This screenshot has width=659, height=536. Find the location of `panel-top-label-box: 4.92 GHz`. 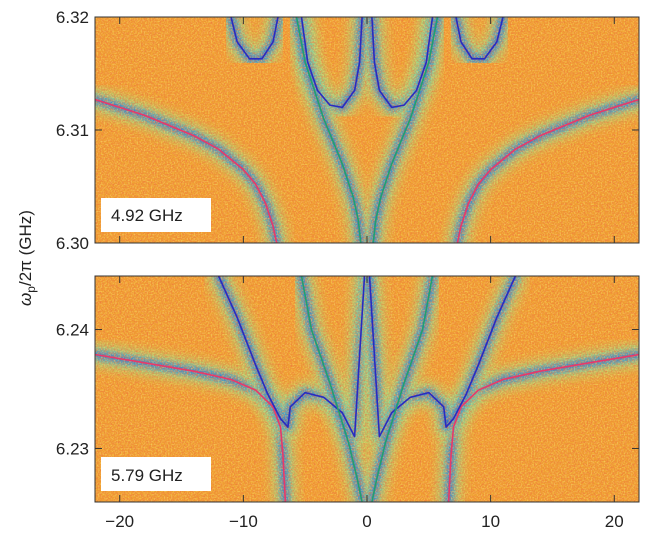

panel-top-label-box: 4.92 GHz is located at coordinates (156, 215).